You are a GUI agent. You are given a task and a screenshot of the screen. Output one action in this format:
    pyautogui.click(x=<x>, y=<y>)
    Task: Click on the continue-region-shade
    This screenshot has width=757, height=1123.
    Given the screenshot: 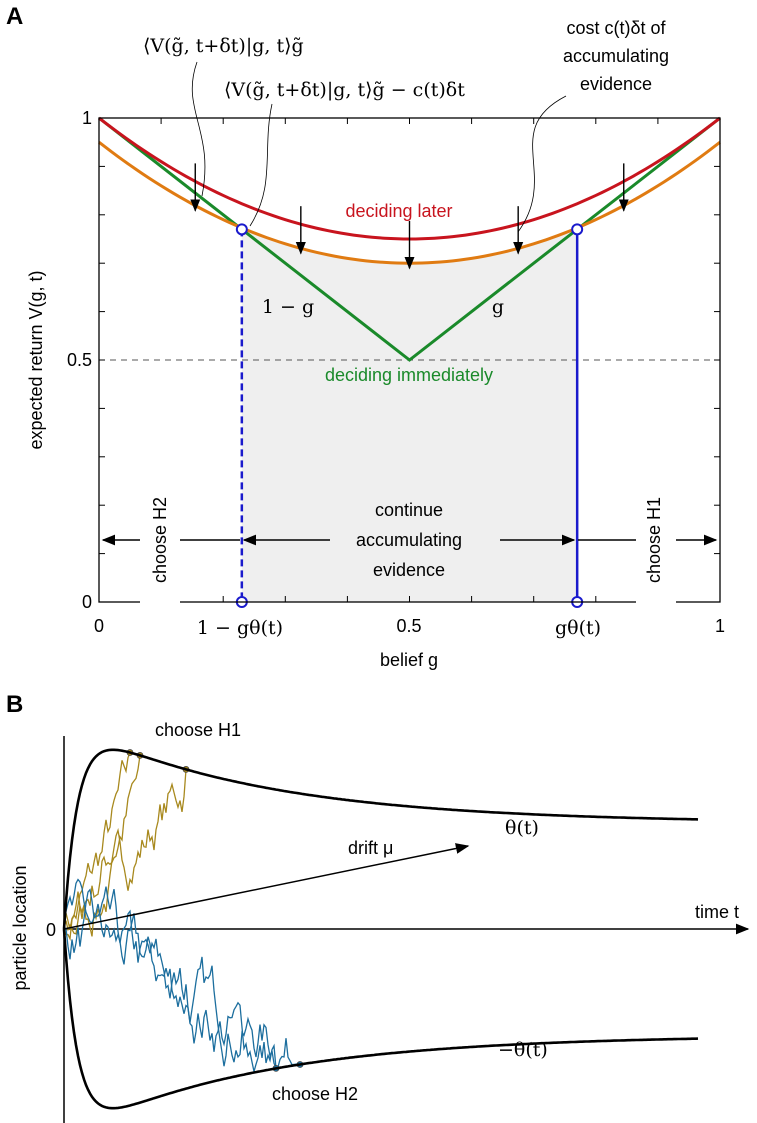 What is the action you would take?
    pyautogui.click(x=409, y=415)
    